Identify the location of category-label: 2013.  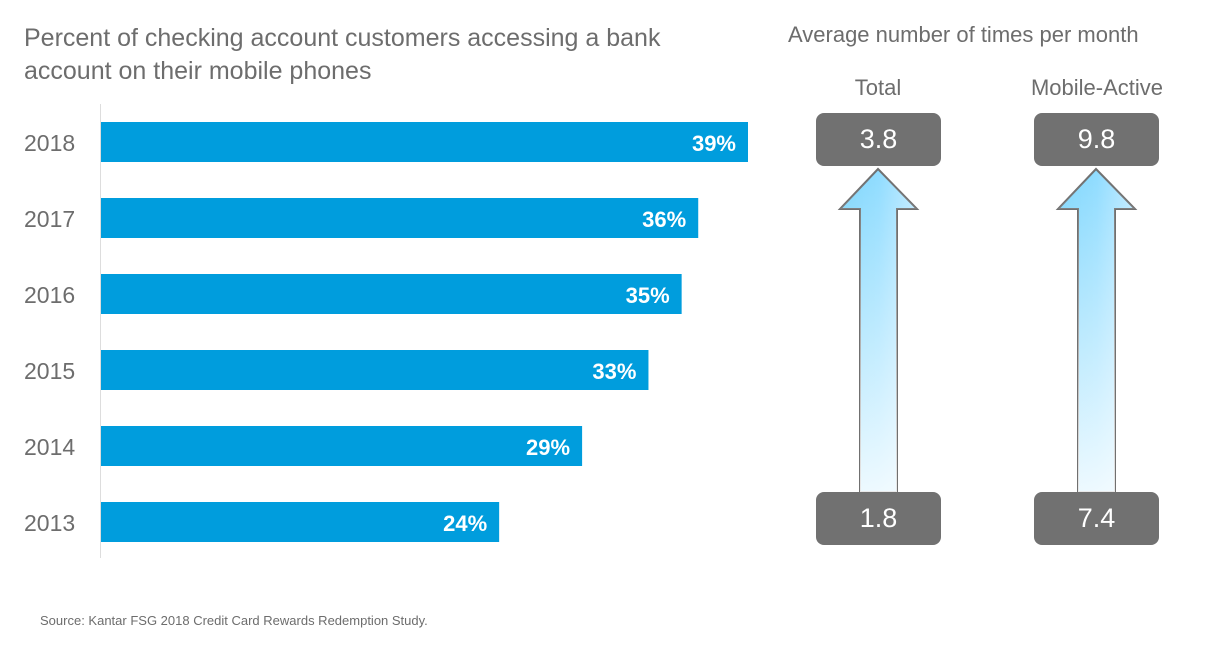
(49, 523).